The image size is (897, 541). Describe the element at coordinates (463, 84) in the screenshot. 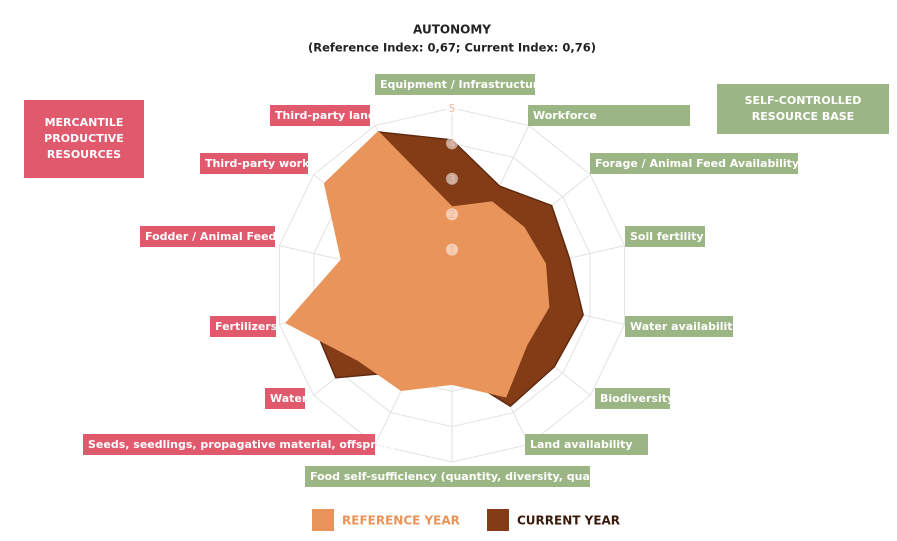

I see `category-label: Equipment / Infrastructure` at that location.